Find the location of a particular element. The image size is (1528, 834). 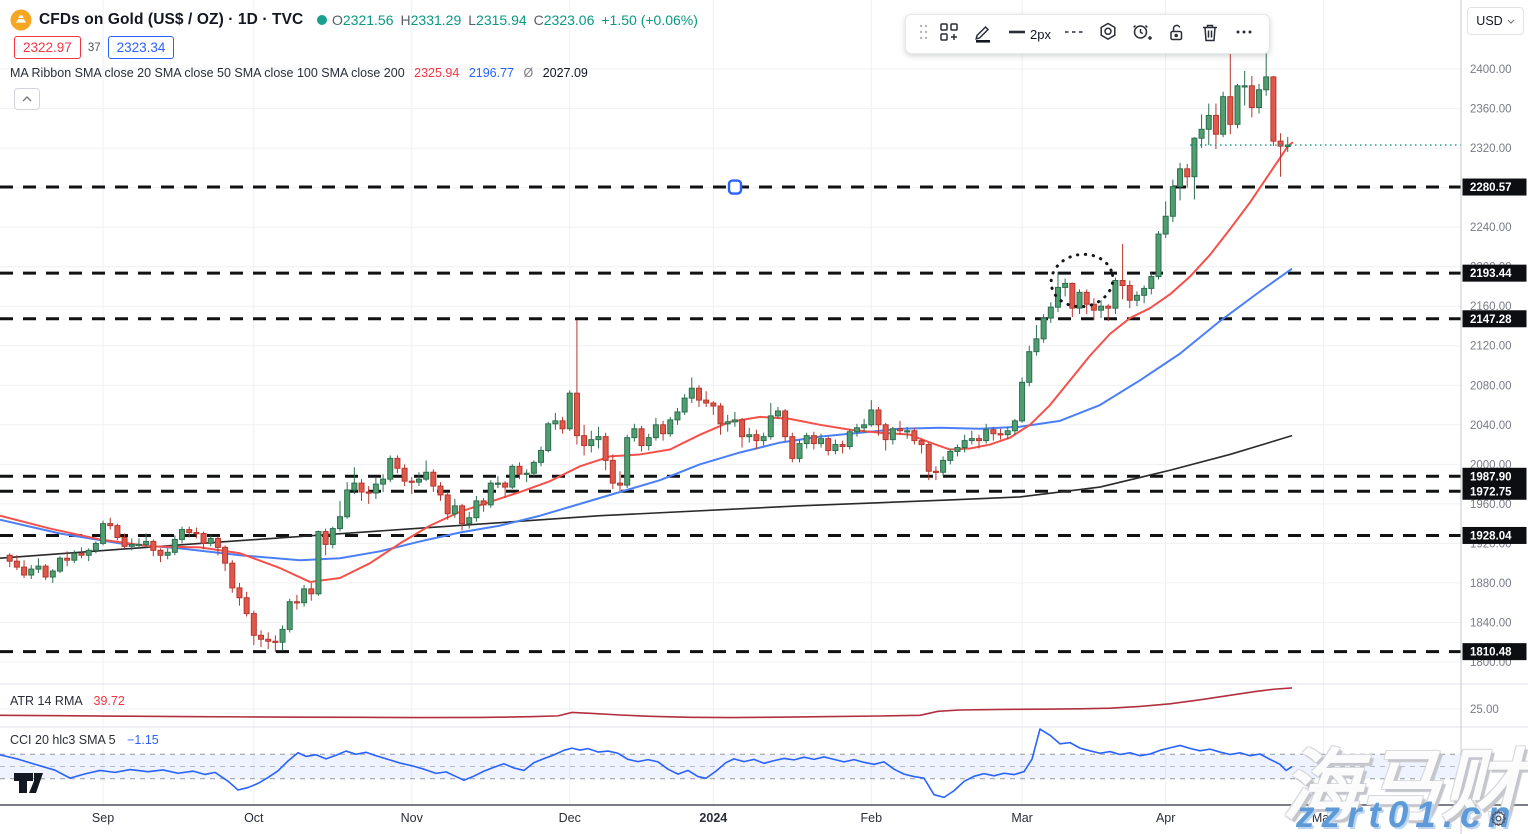

sell-button: 2322.97 is located at coordinates (47, 47).